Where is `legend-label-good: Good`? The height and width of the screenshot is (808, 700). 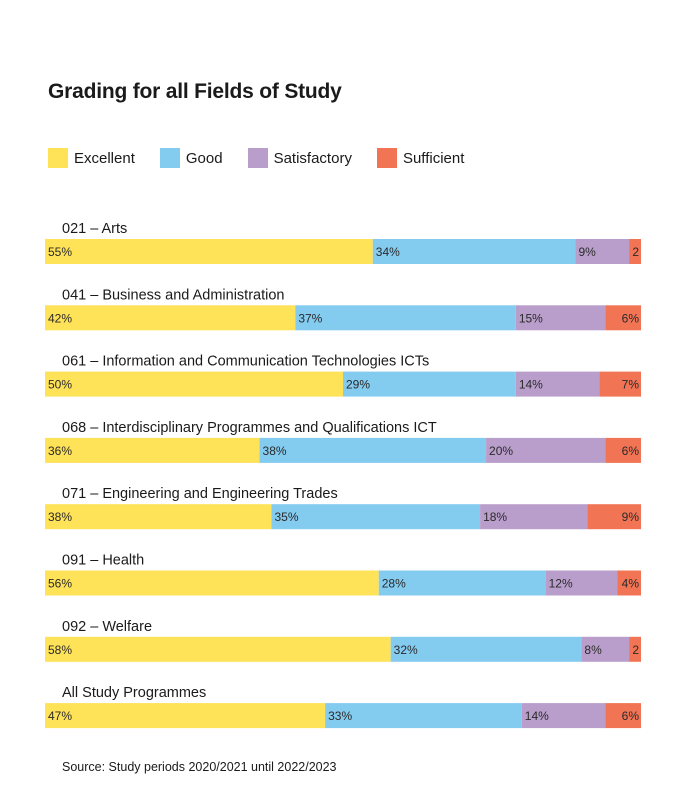 legend-label-good: Good is located at coordinates (204, 158).